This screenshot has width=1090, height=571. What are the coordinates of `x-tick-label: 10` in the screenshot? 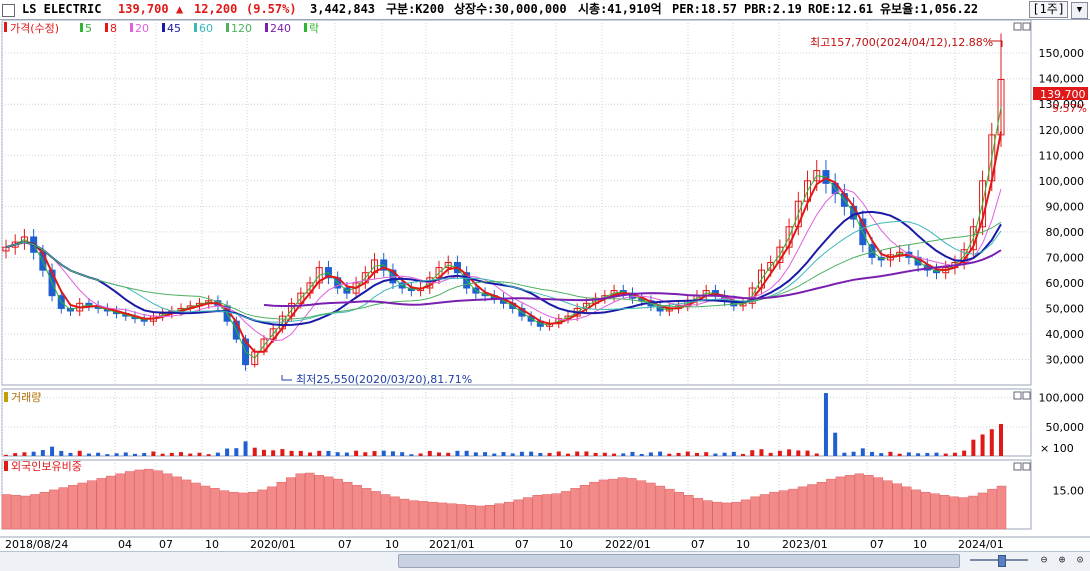 It's located at (920, 544).